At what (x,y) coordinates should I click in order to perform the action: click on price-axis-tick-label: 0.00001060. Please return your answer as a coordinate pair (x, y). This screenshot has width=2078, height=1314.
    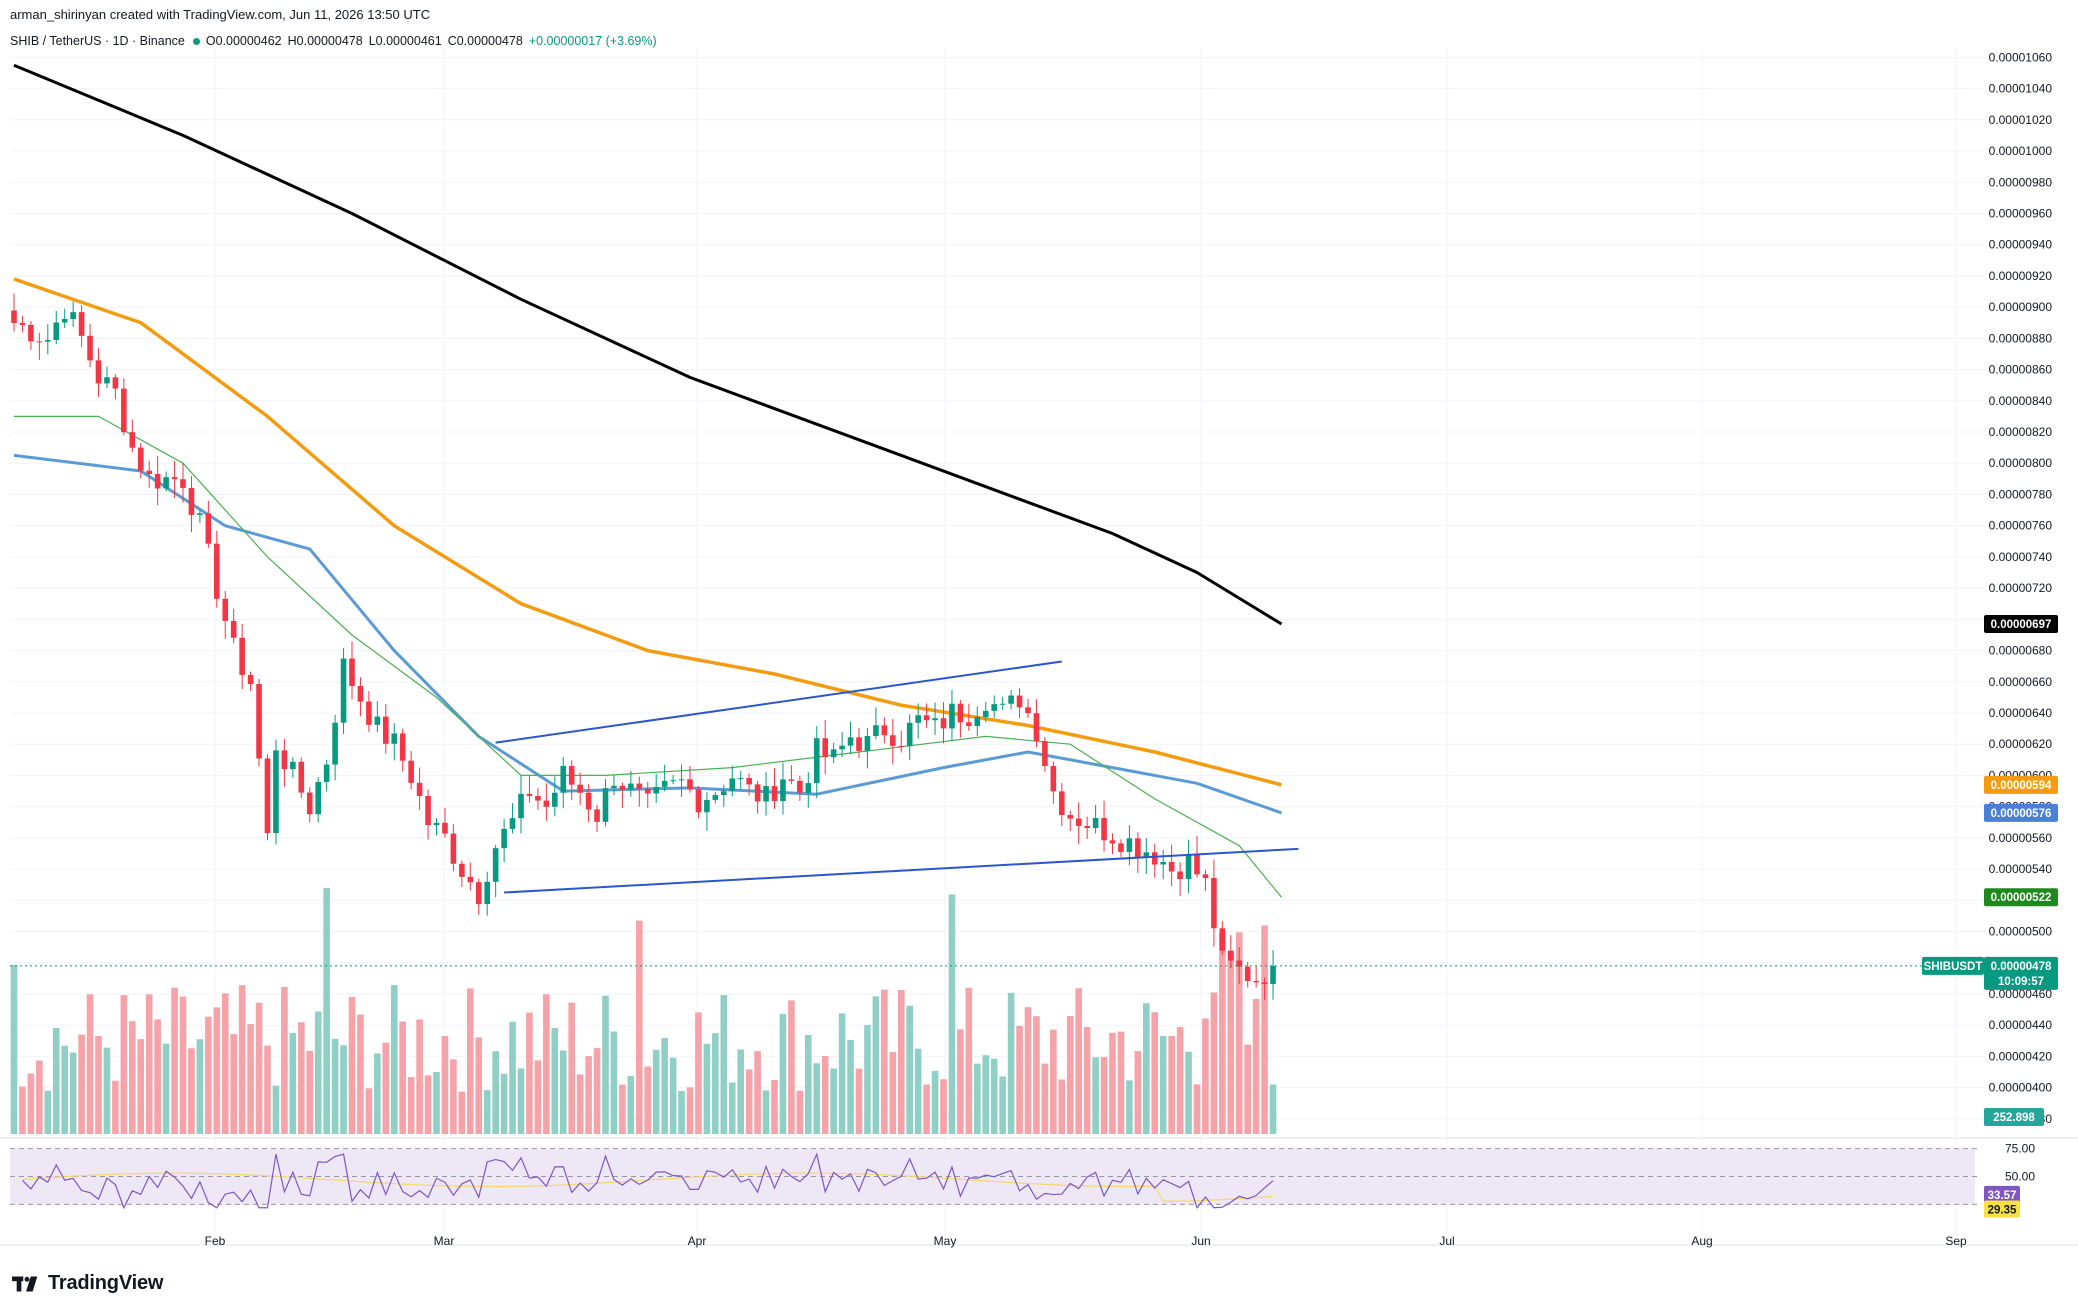
    Looking at the image, I should click on (2021, 57).